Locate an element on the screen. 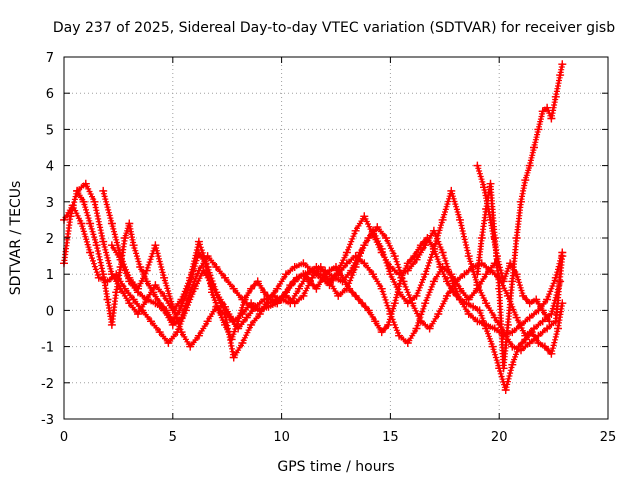 The width and height of the screenshot is (640, 480). y-tick-label: 4 is located at coordinates (50, 167).